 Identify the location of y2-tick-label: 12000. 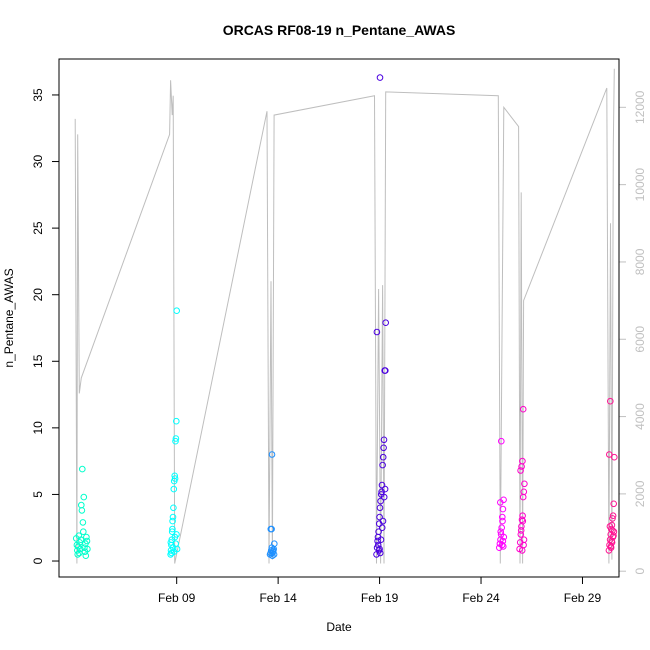
(640, 107).